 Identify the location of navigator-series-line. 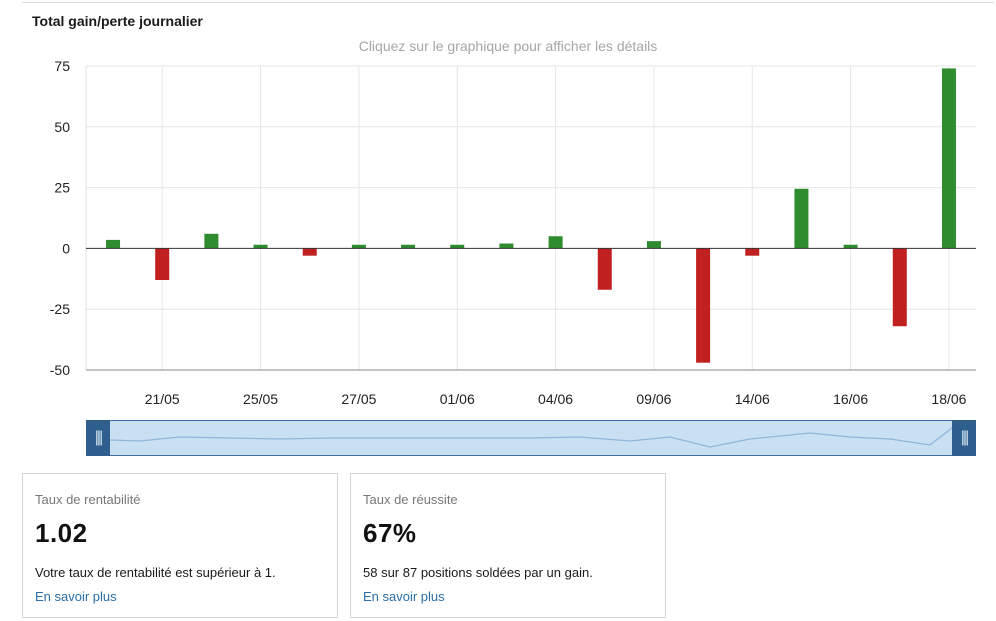
(531, 437).